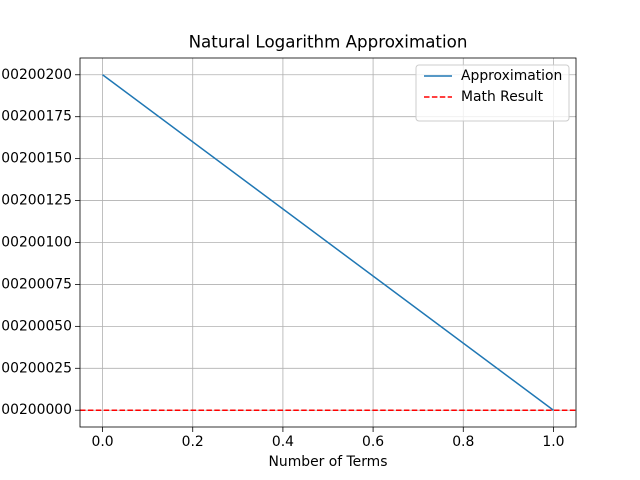 This screenshot has height=480, width=640. I want to click on y-tick-label: 0.00200000, so click(36, 410).